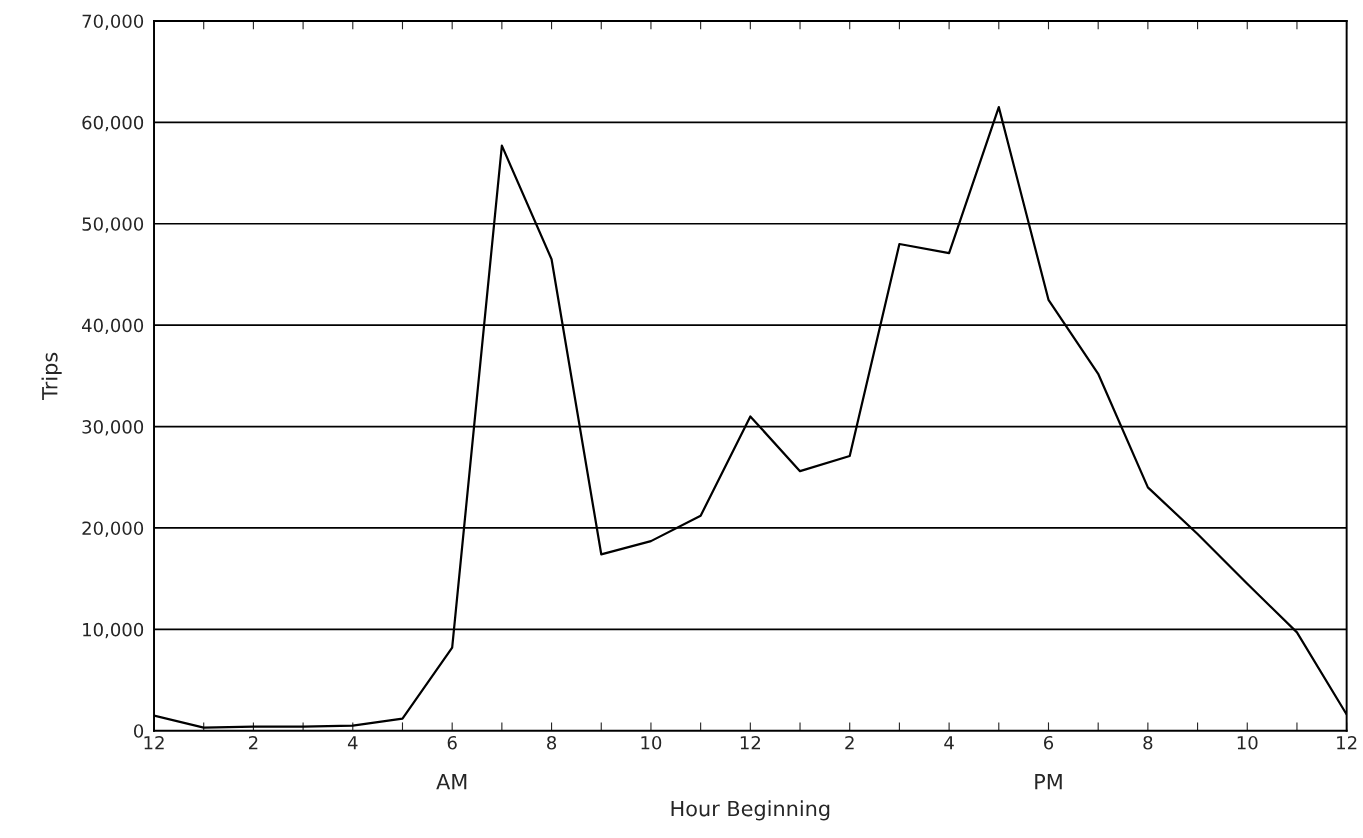 Image resolution: width=1363 pixels, height=838 pixels. Describe the element at coordinates (51, 376) in the screenshot. I see `y-axis-title: Trips` at that location.